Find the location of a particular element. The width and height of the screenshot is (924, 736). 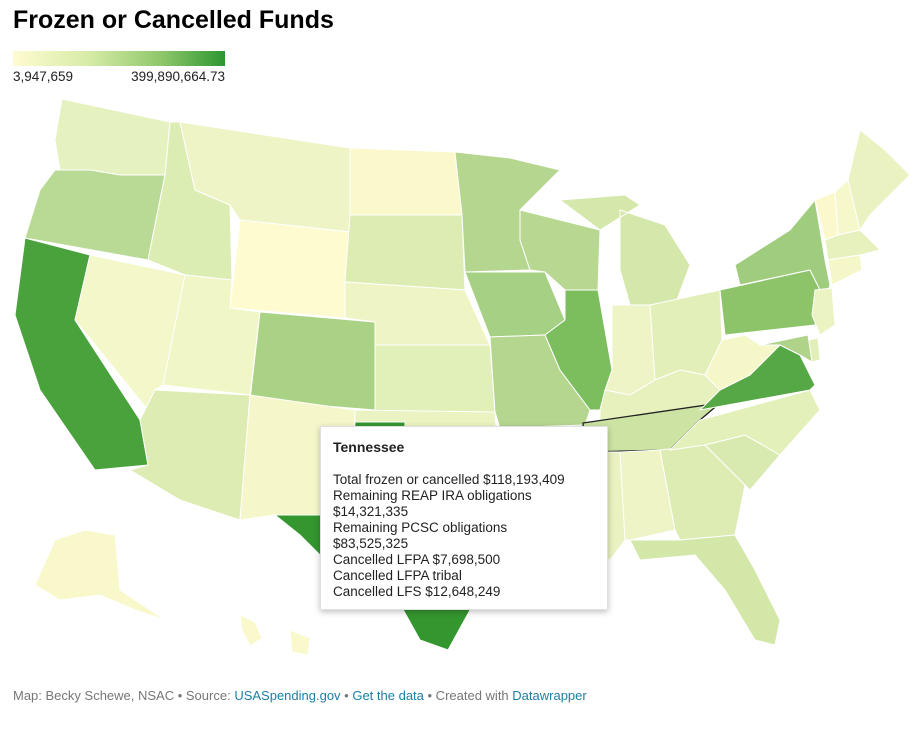

state-WI is located at coordinates (560, 250).